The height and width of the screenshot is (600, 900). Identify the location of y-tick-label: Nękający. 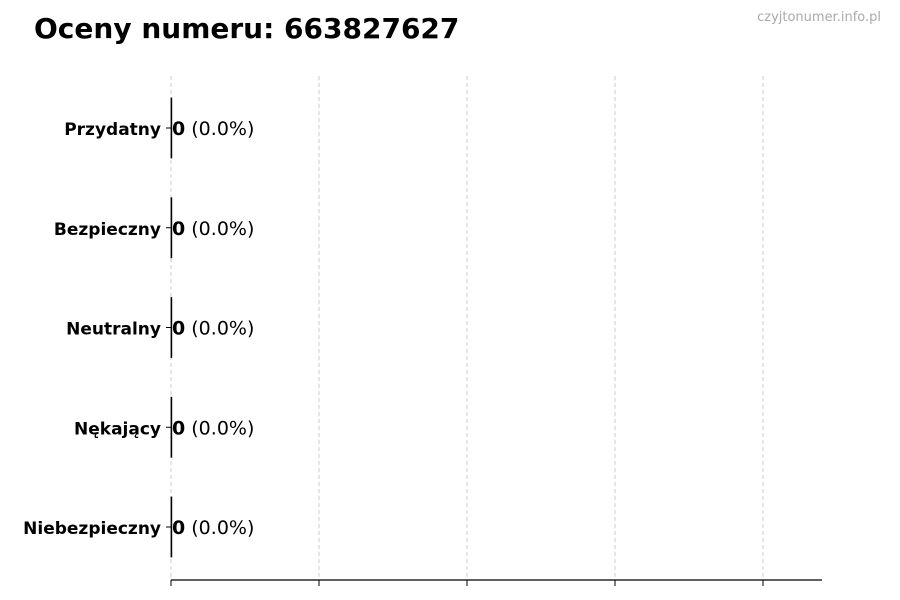
(117, 429).